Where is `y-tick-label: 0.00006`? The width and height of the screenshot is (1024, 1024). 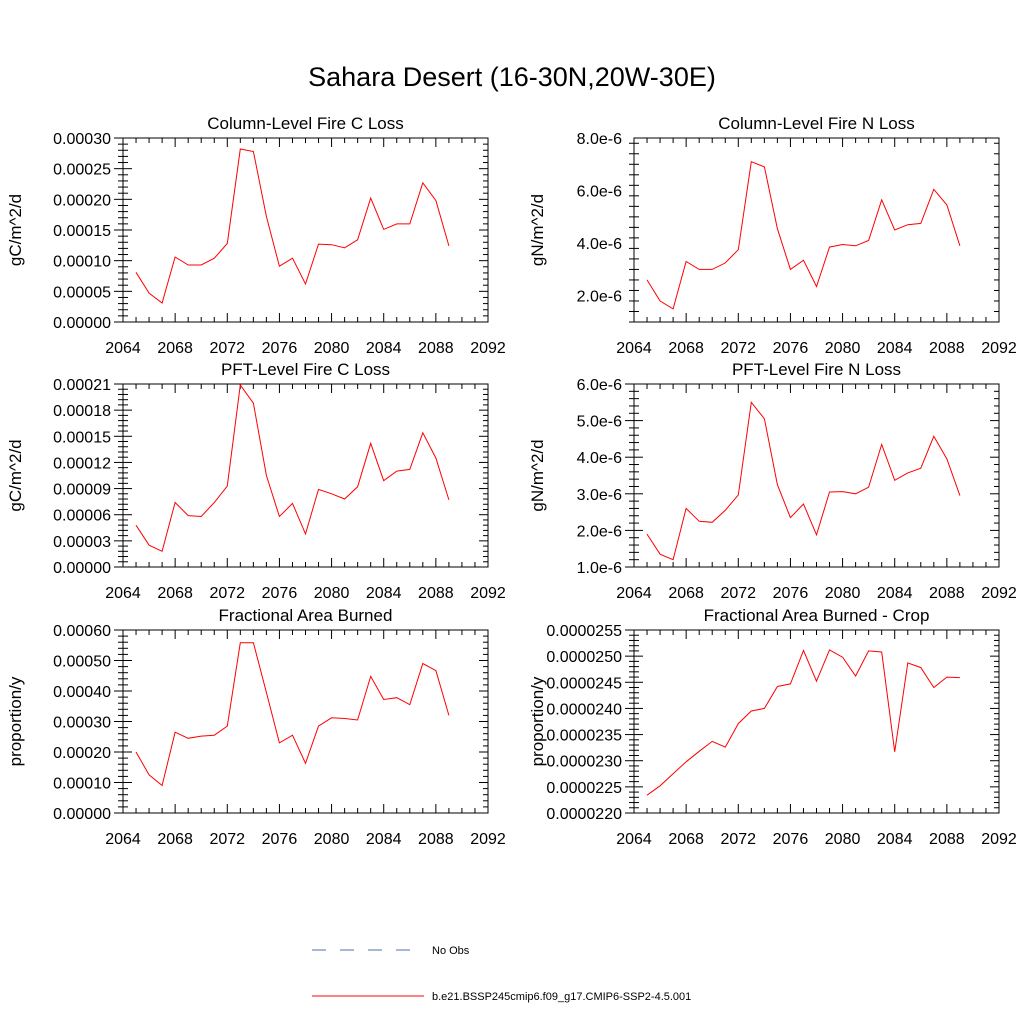
y-tick-label: 0.00006 is located at coordinates (82, 516).